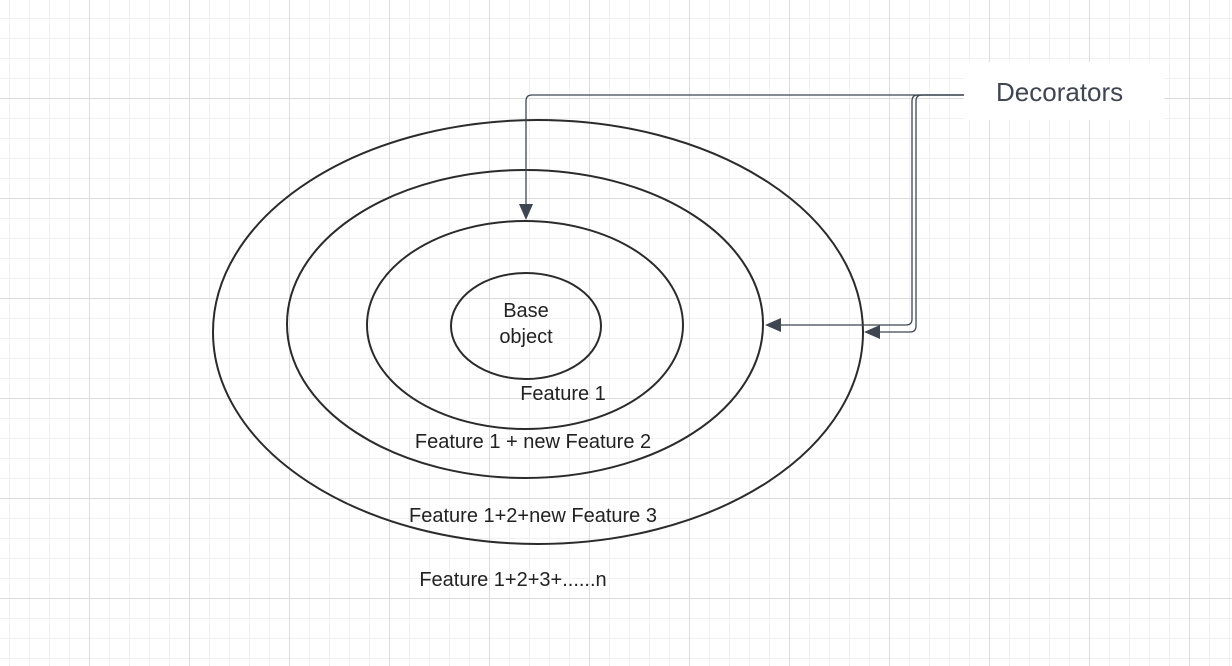  I want to click on arrow-down-icon, so click(526, 212).